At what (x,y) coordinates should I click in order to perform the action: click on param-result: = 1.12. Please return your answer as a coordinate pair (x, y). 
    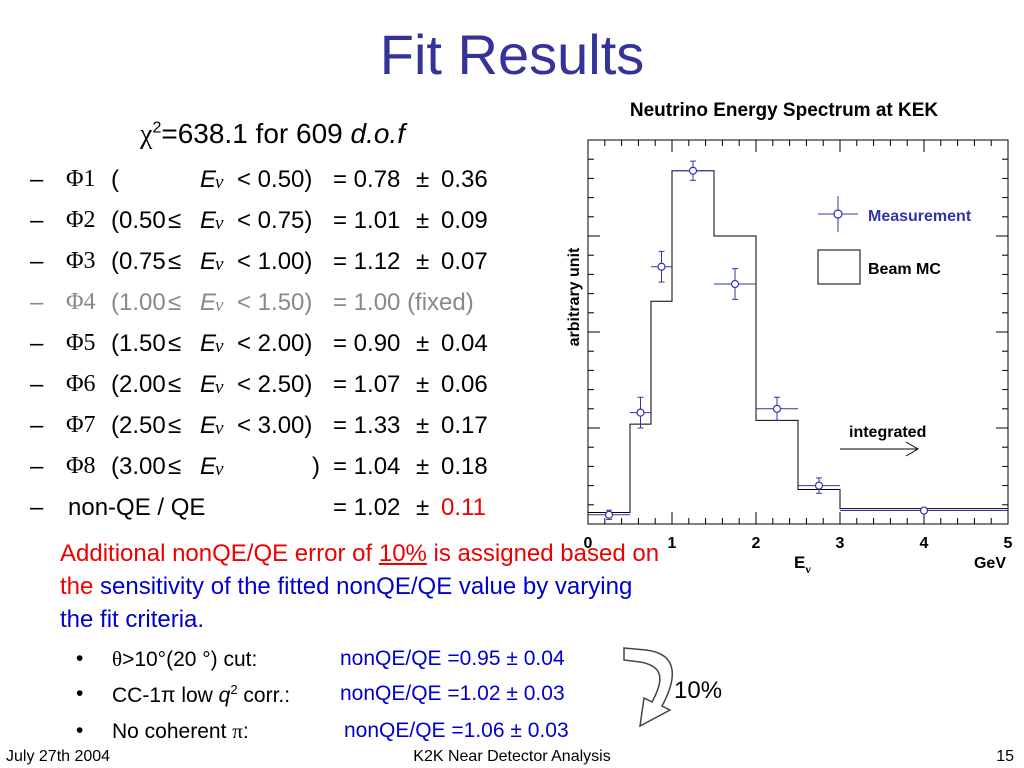
    Looking at the image, I should click on (367, 261).